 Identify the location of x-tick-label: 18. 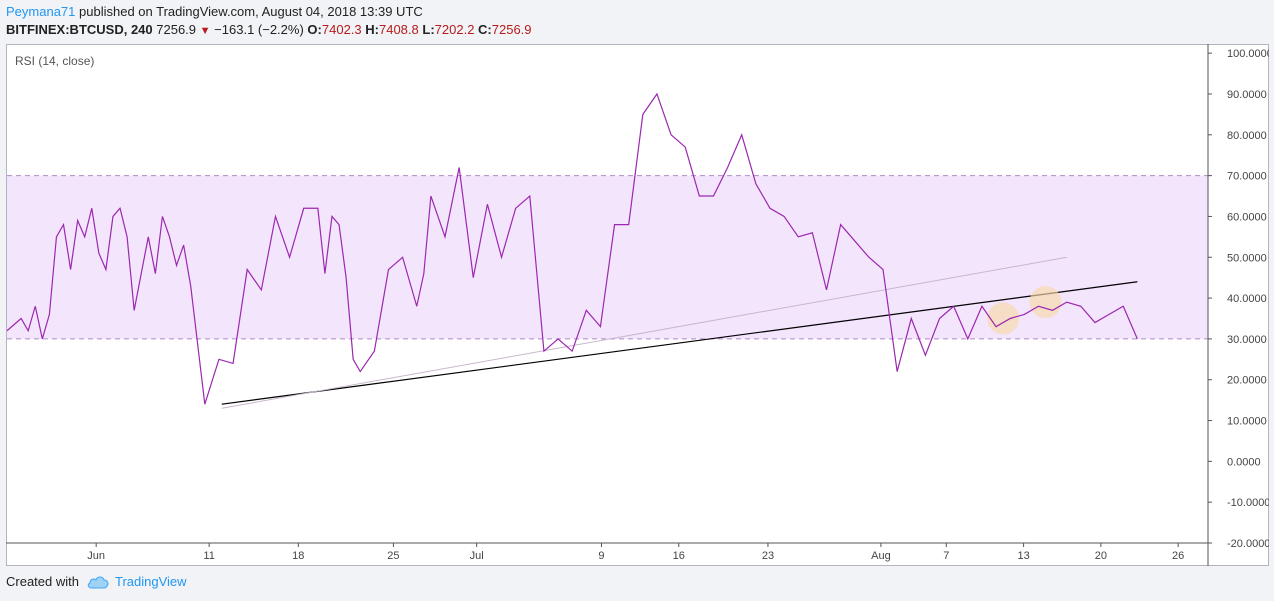
(298, 556).